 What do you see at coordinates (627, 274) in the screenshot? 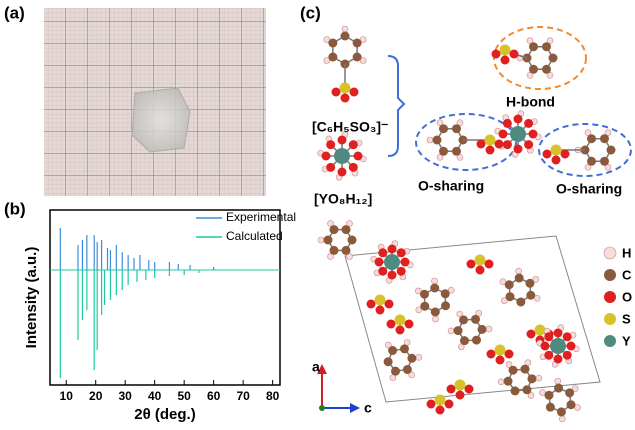
I see `atom-legend-label: C` at bounding box center [627, 274].